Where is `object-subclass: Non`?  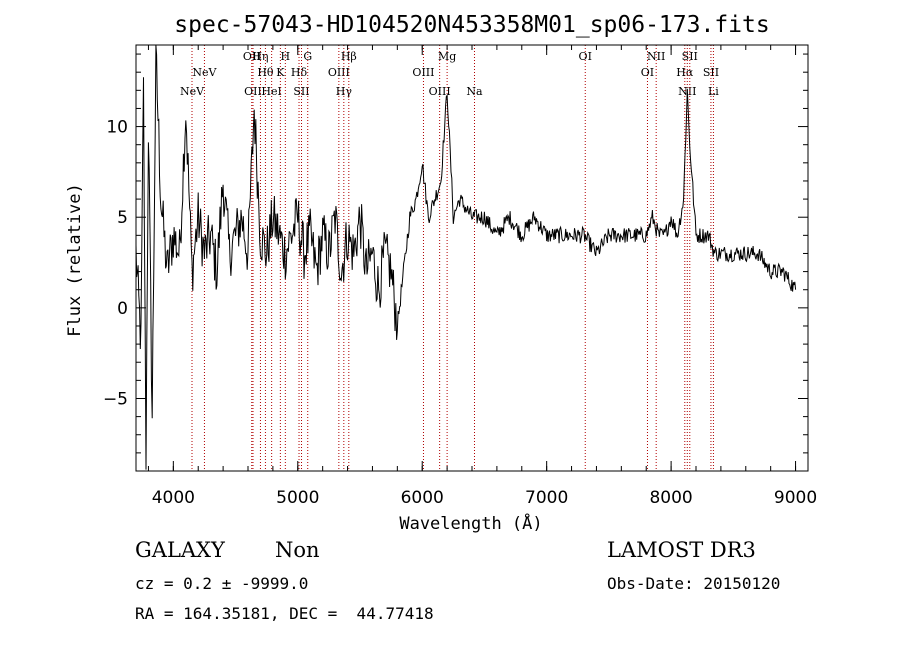 object-subclass: Non is located at coordinates (297, 550).